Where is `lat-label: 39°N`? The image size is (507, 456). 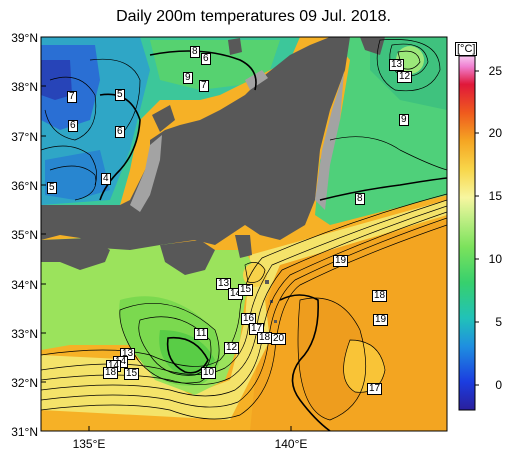 lat-label: 39°N is located at coordinates (24, 38).